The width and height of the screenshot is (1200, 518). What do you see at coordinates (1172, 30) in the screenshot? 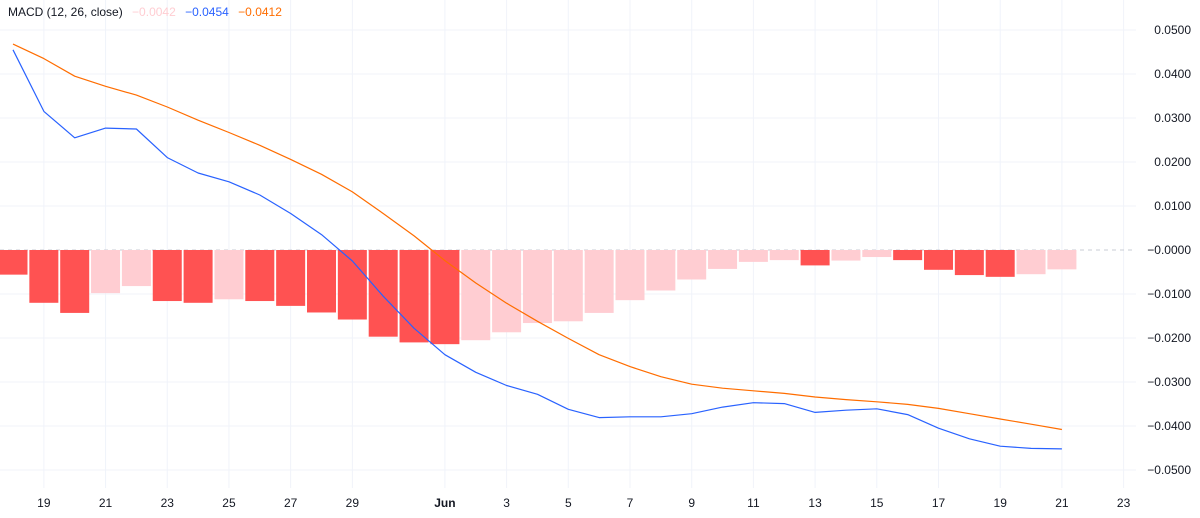
I see `y-tick-label: 0.0500` at bounding box center [1172, 30].